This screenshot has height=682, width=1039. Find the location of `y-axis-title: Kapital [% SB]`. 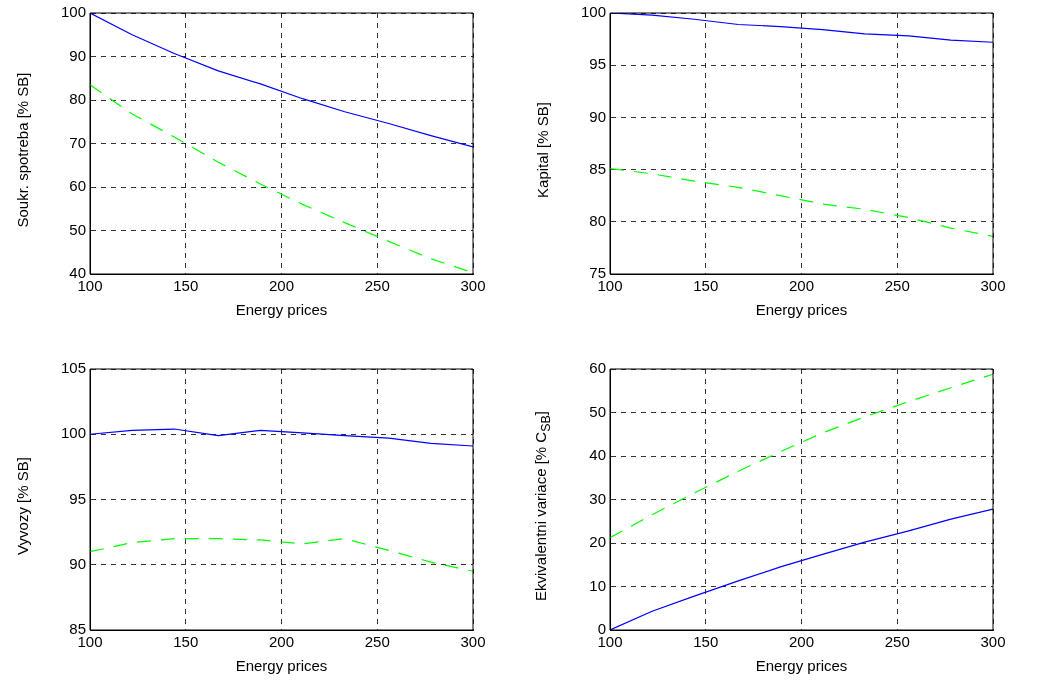

y-axis-title: Kapital [% SB] is located at coordinates (542, 150).